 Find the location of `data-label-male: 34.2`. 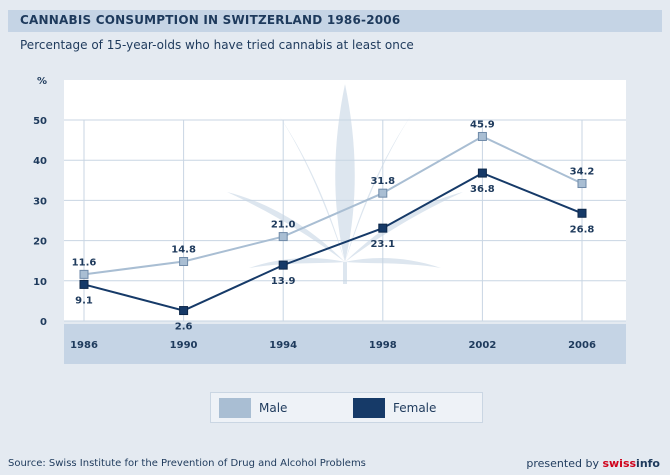

data-label-male: 34.2 is located at coordinates (582, 172).